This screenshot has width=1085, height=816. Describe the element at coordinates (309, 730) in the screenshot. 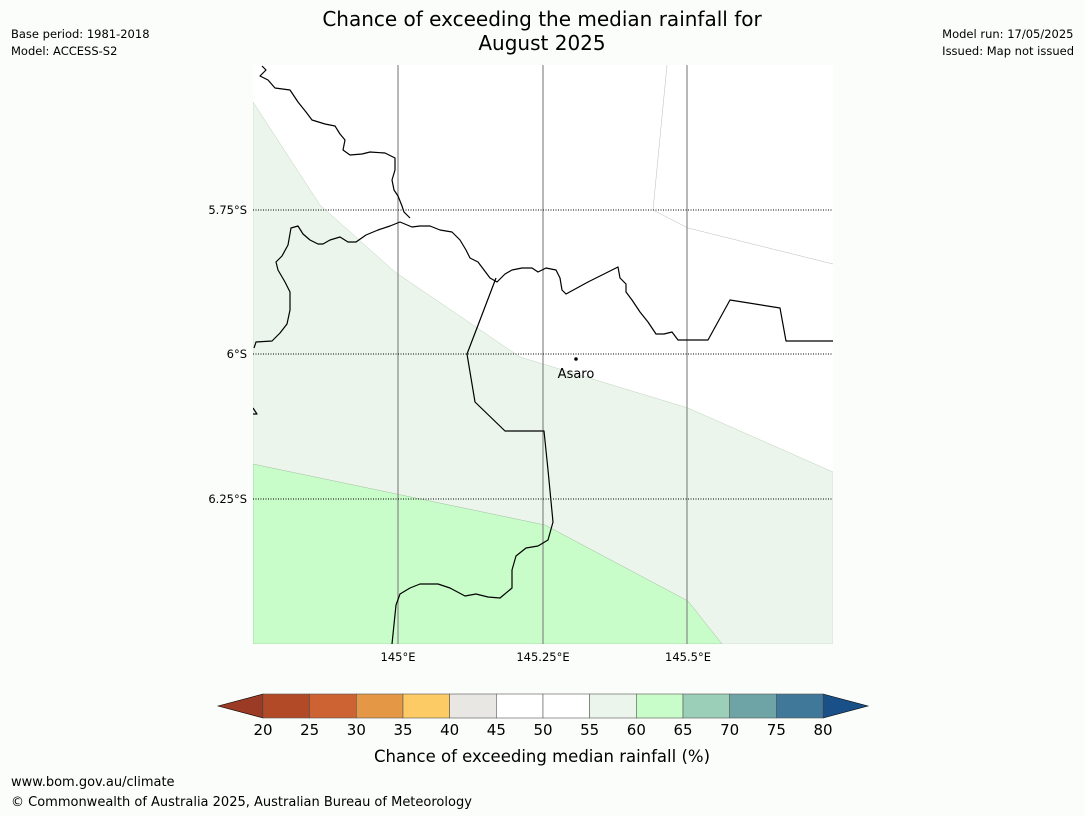

I see `colorbar-tick-25: 25` at that location.